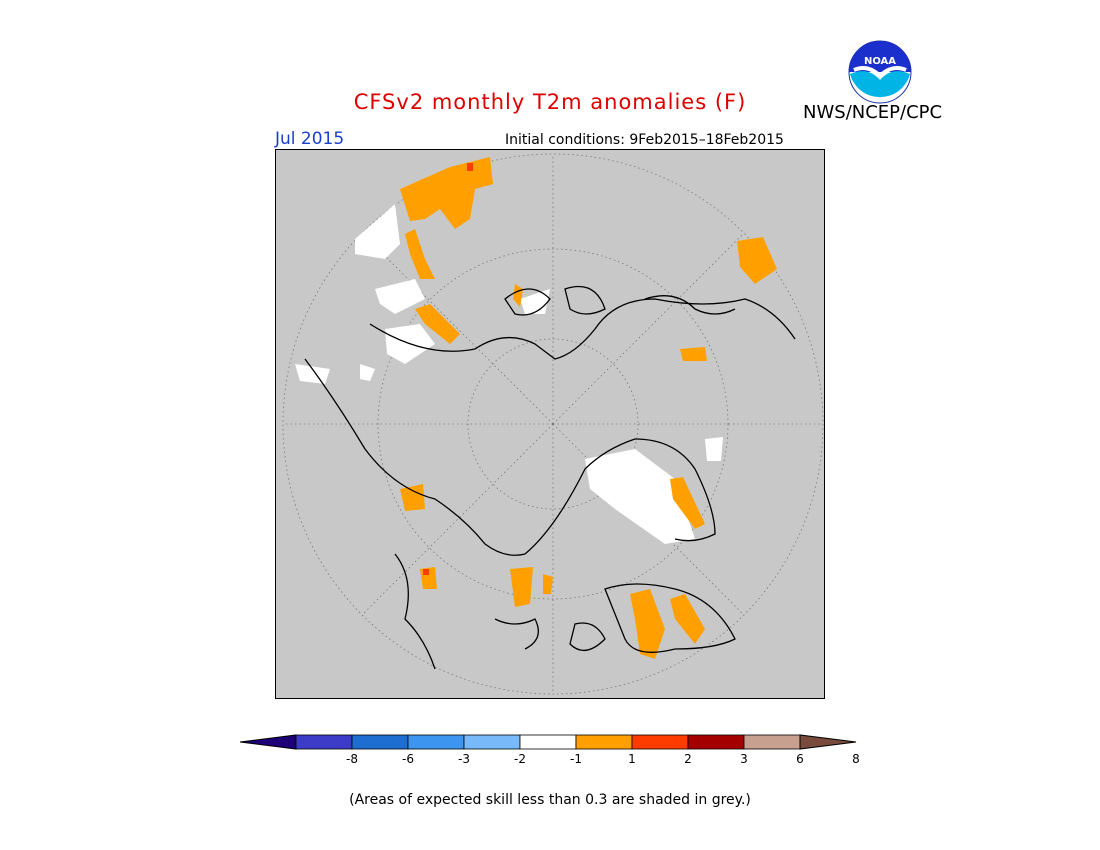 Image resolution: width=1100 pixels, height=850 pixels. I want to click on agency-label: NWS/NCEP/CPC, so click(873, 112).